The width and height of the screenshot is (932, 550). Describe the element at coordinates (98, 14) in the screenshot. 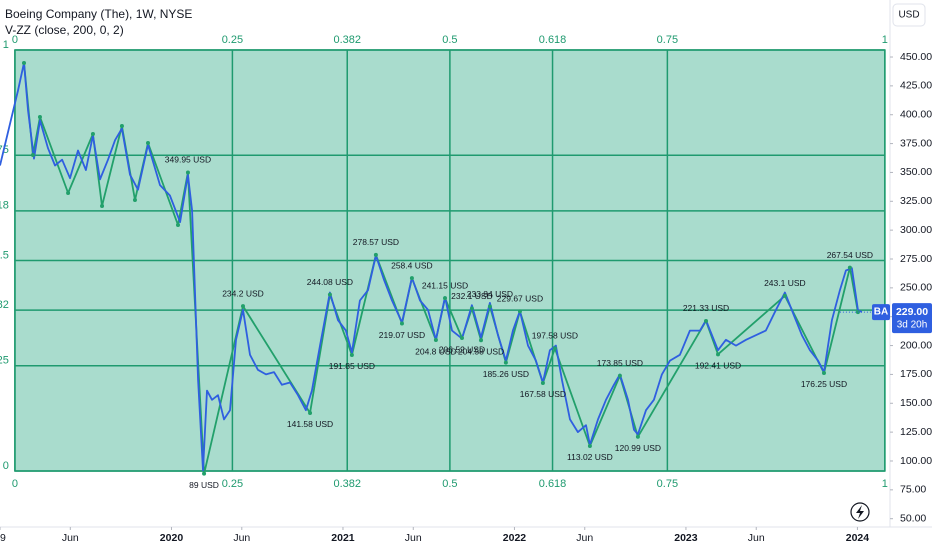

I see `chart-title: Boeing Company (The), 1W, NYSE` at that location.